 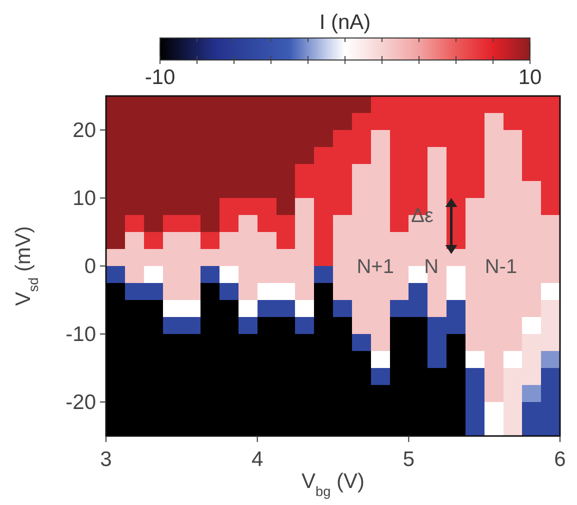 What do you see at coordinates (106, 459) in the screenshot?
I see `x-tick-label: 3` at bounding box center [106, 459].